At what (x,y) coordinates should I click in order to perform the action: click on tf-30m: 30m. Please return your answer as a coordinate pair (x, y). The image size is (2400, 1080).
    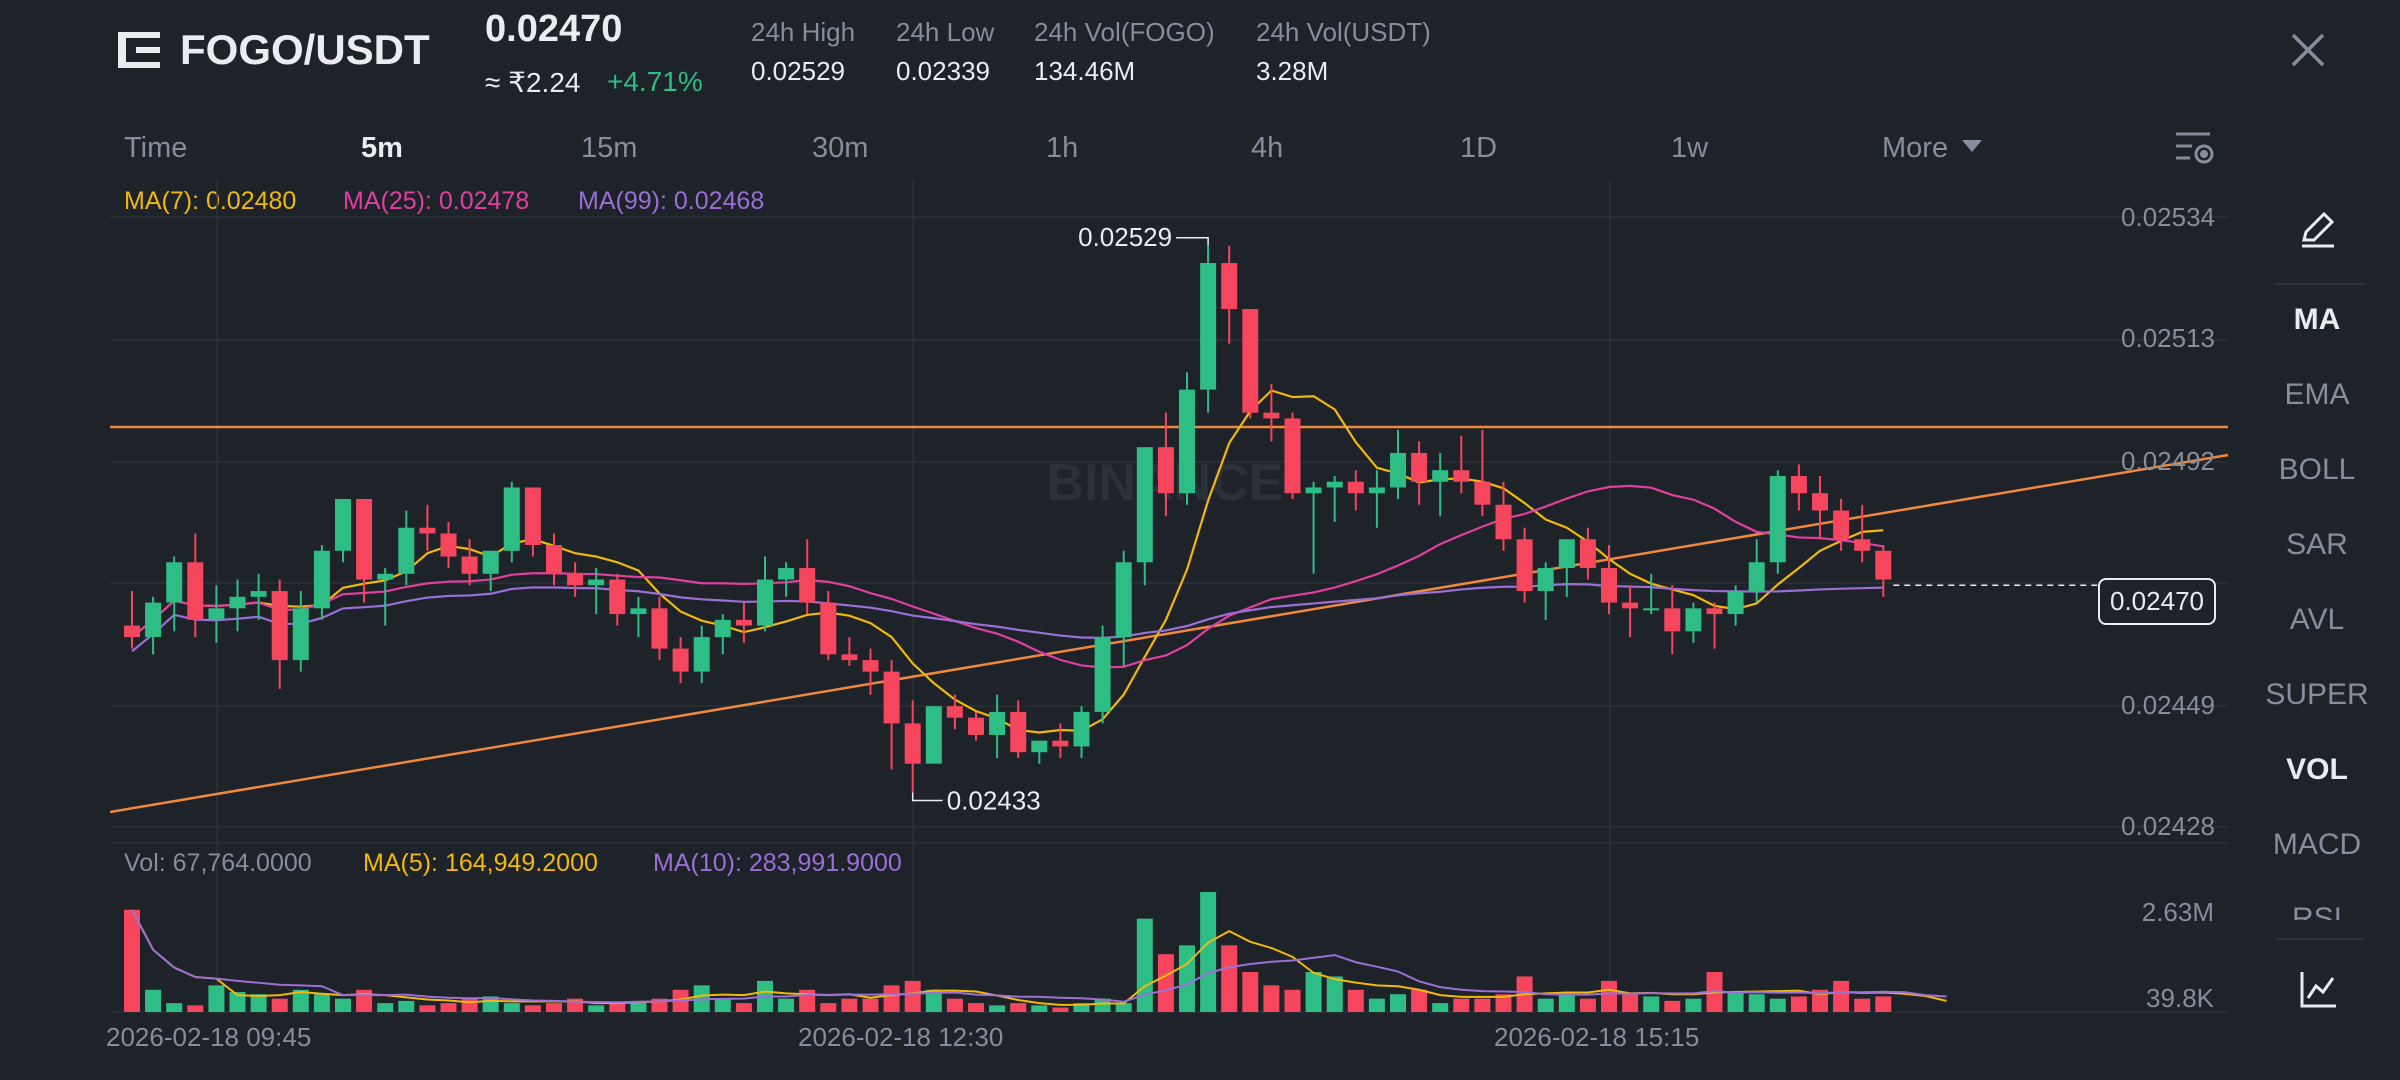
    Looking at the image, I should click on (840, 148).